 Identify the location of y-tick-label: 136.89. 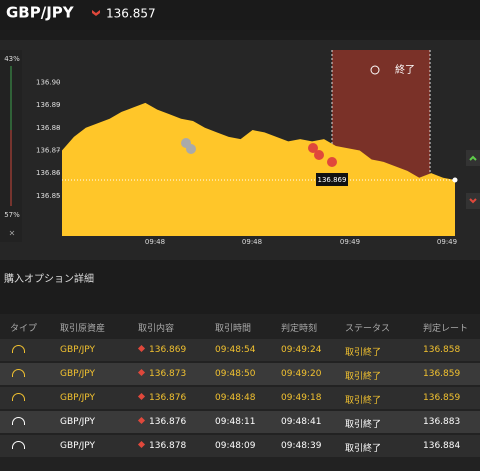
(48, 105).